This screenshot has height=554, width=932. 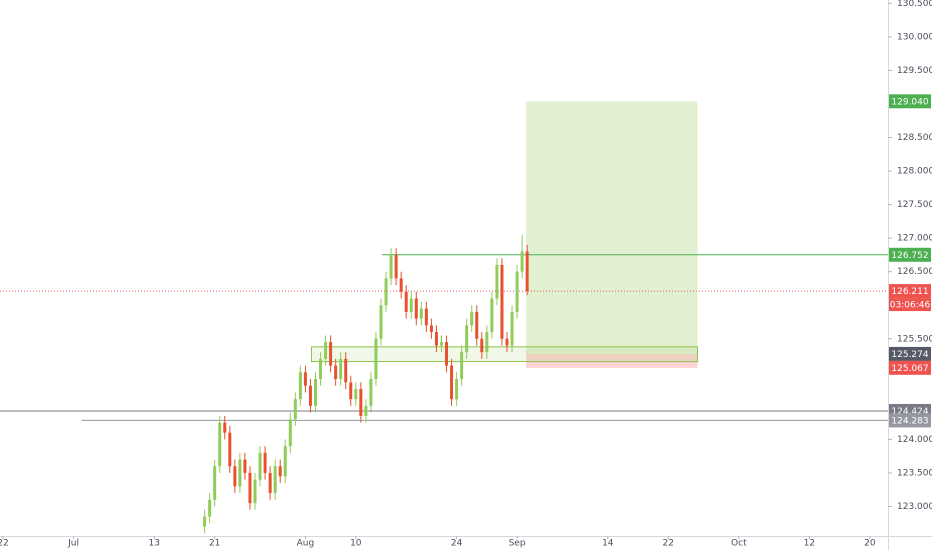 I want to click on y-tick-label: 130.000, so click(x=914, y=37).